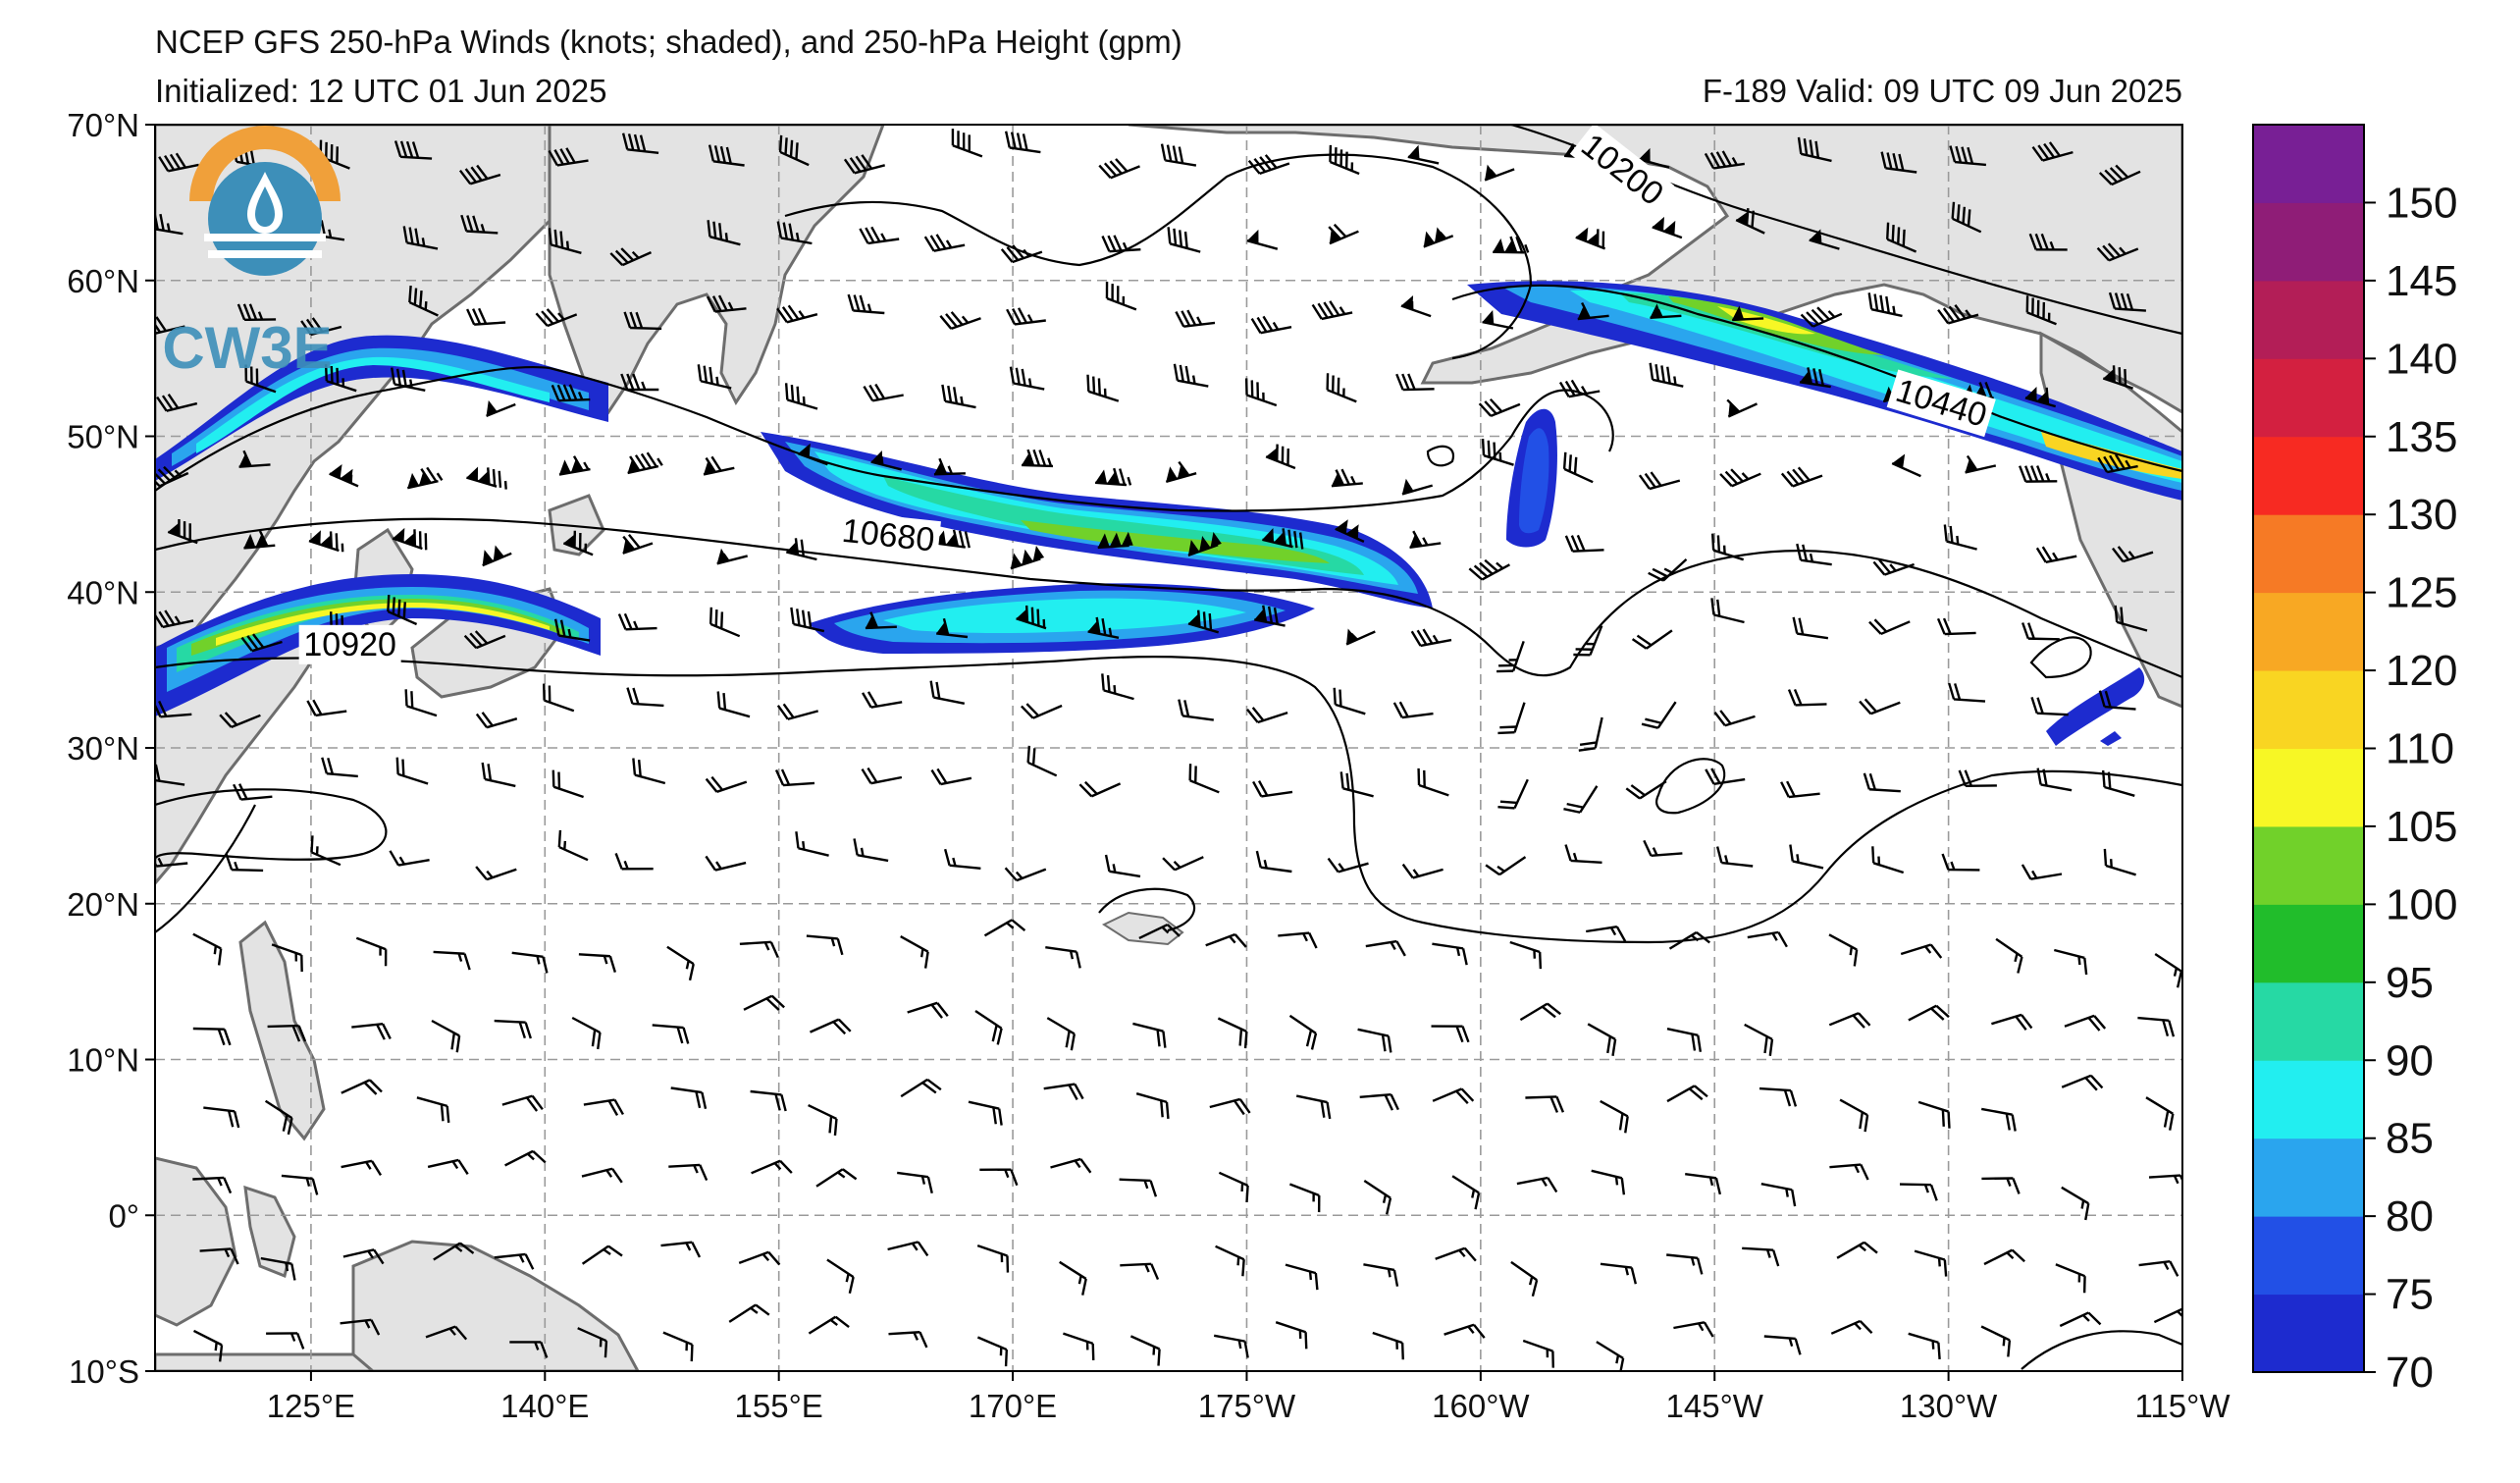 The image size is (2520, 1483). Describe the element at coordinates (2421, 671) in the screenshot. I see `colorbar-tick-label: 120` at that location.